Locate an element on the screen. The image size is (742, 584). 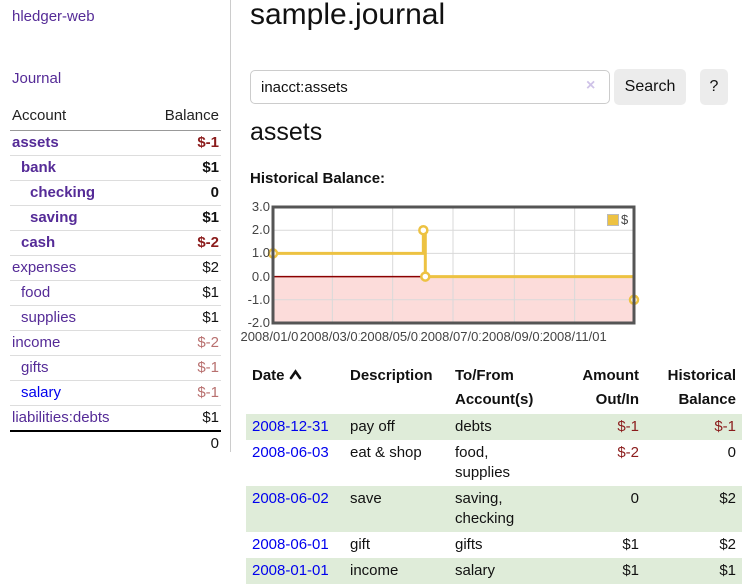
total-spacer is located at coordinates (77, 443).